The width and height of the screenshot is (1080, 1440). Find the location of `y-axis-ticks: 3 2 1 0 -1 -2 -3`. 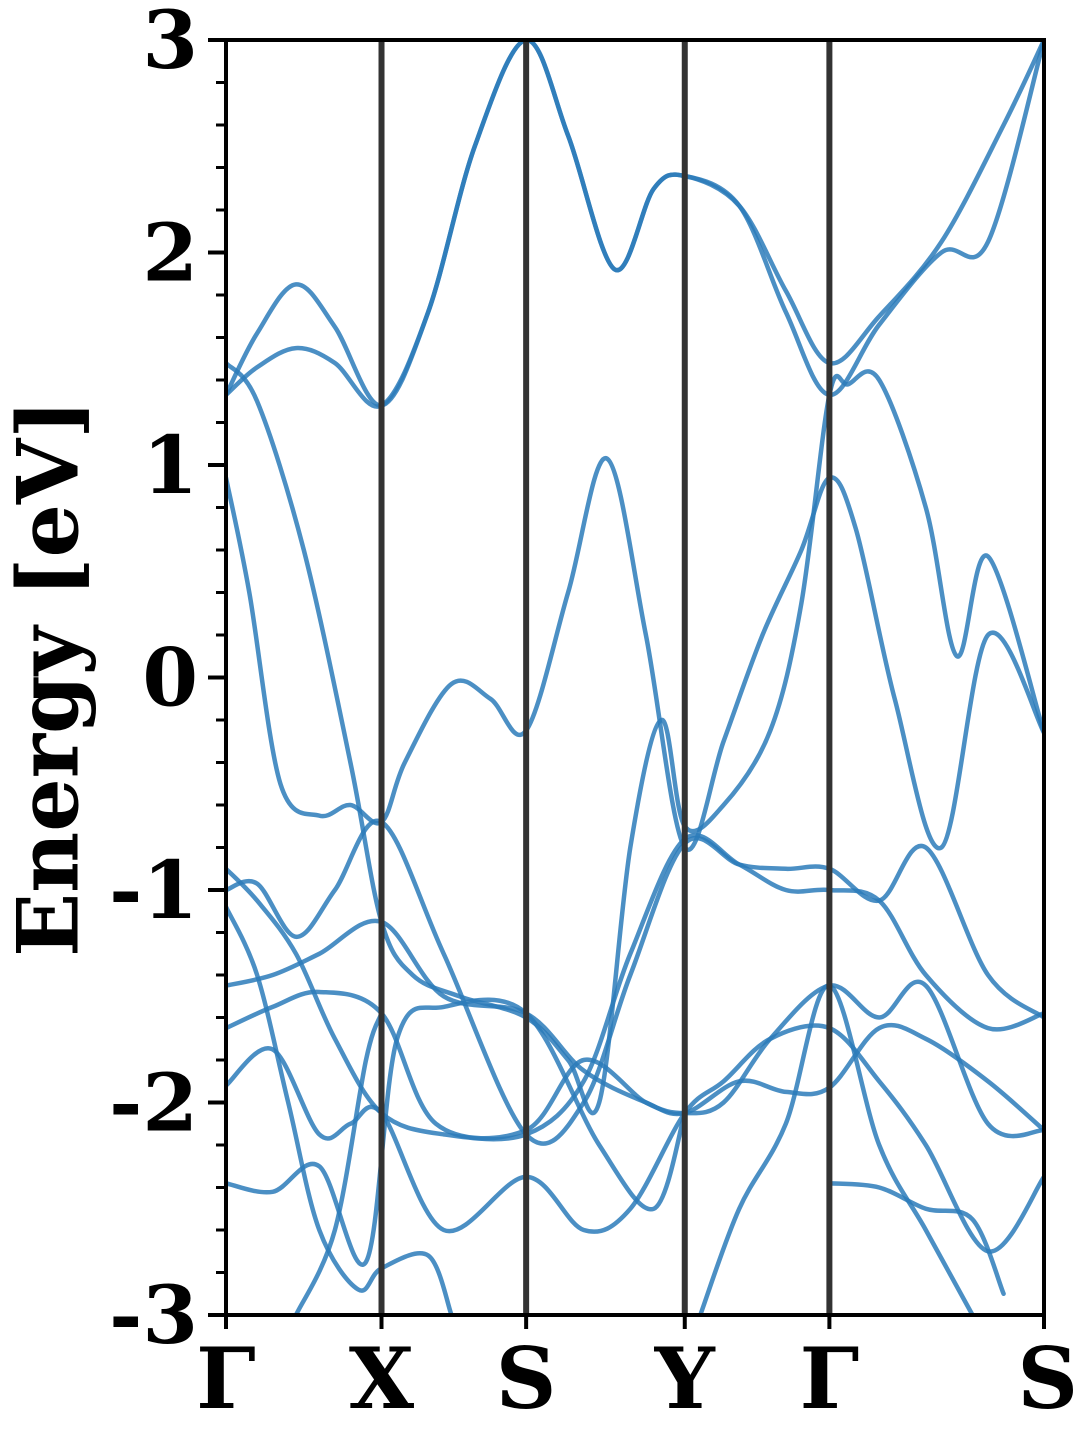

y-axis-ticks: 3 2 1 0 -1 -2 -3 is located at coordinates (167, 681).